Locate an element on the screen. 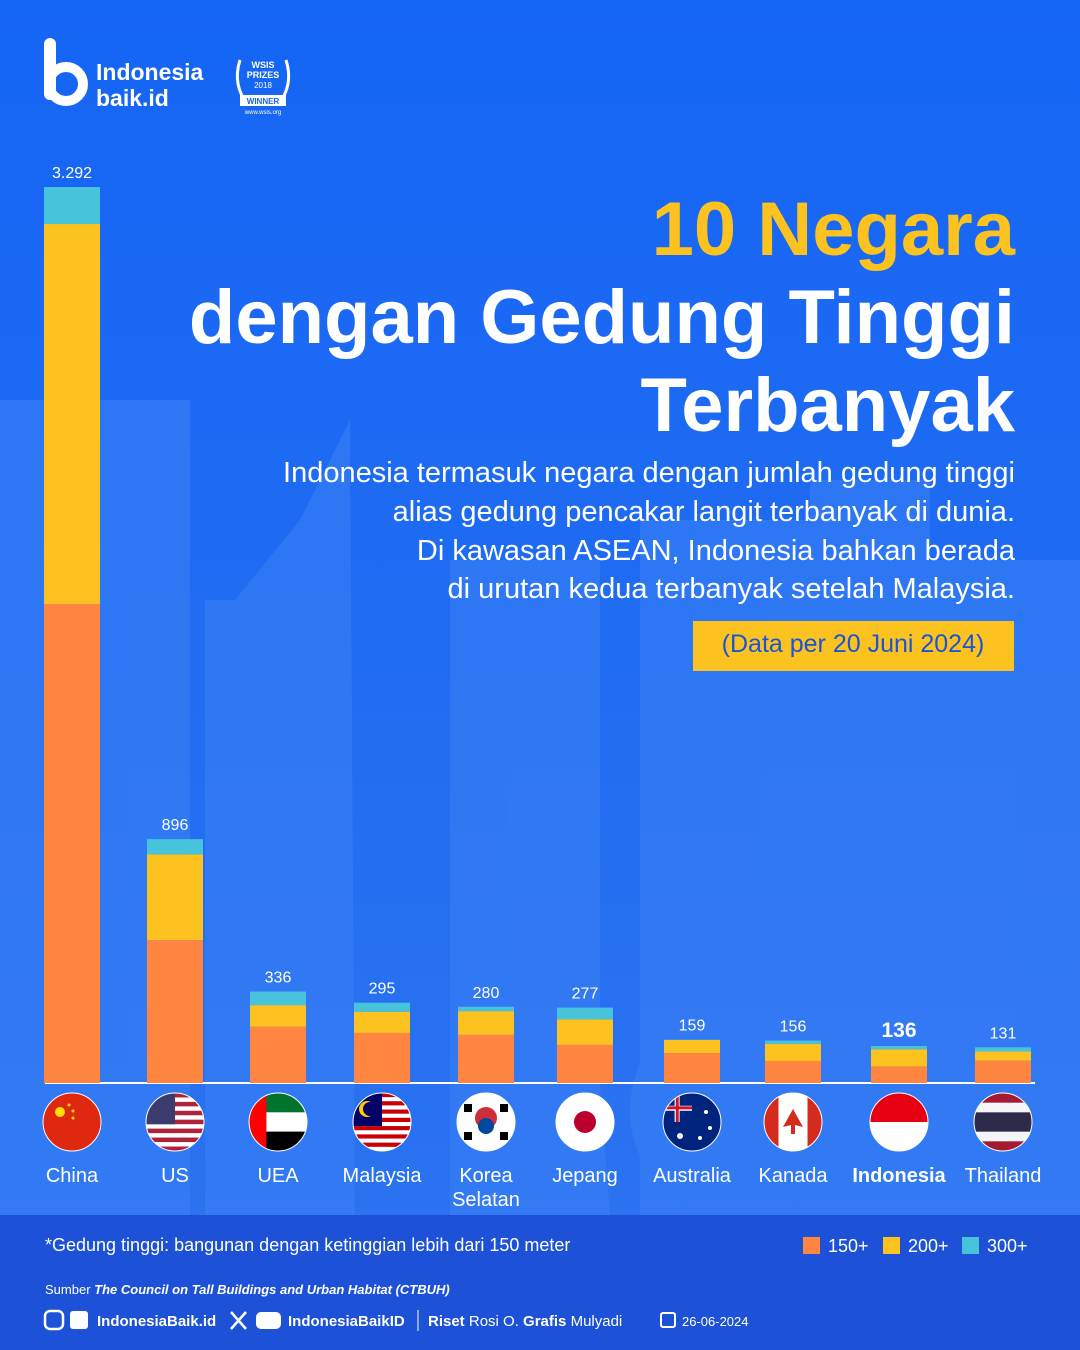 The image size is (1080, 1350). badge-text: WSIS is located at coordinates (262, 65).